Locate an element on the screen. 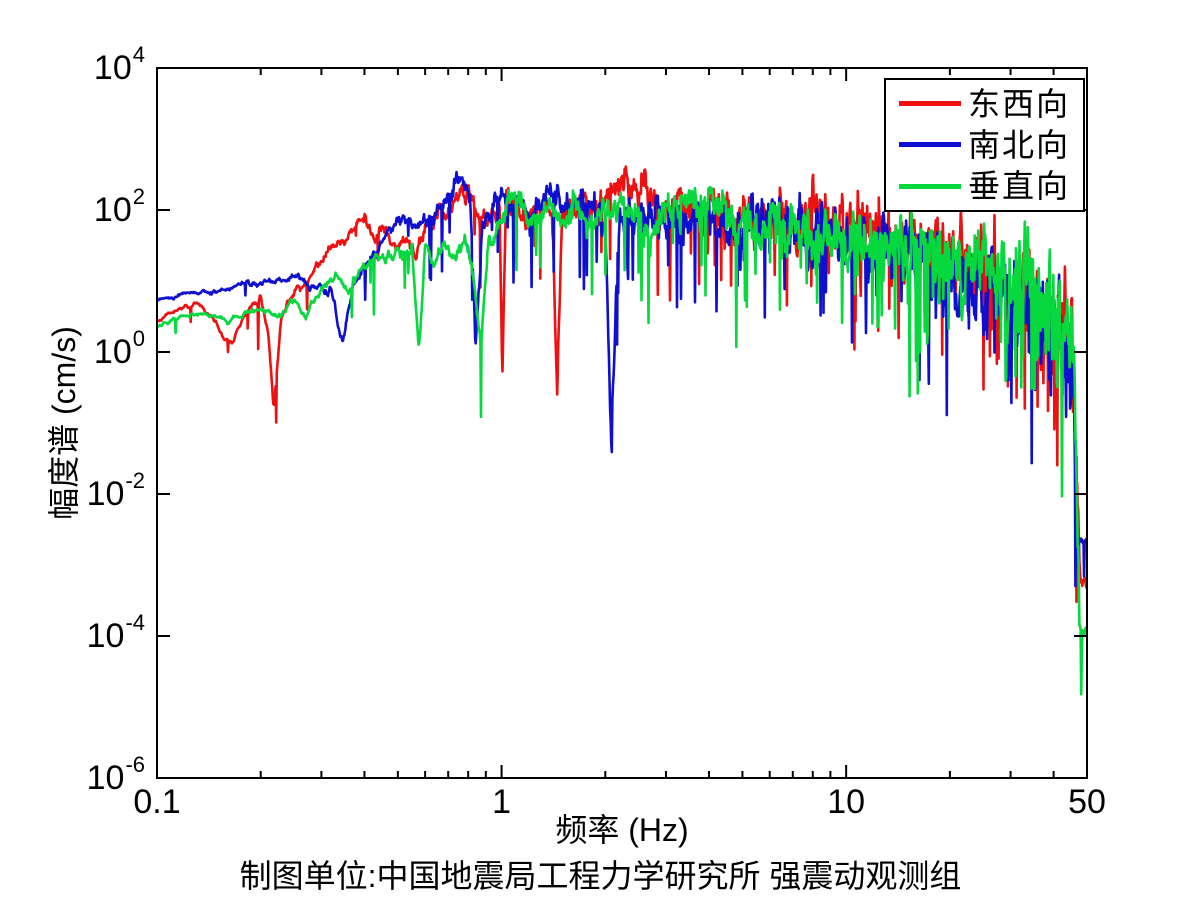 The height and width of the screenshot is (901, 1201). y-tick-label: 10 -2 is located at coordinates (115, 490).